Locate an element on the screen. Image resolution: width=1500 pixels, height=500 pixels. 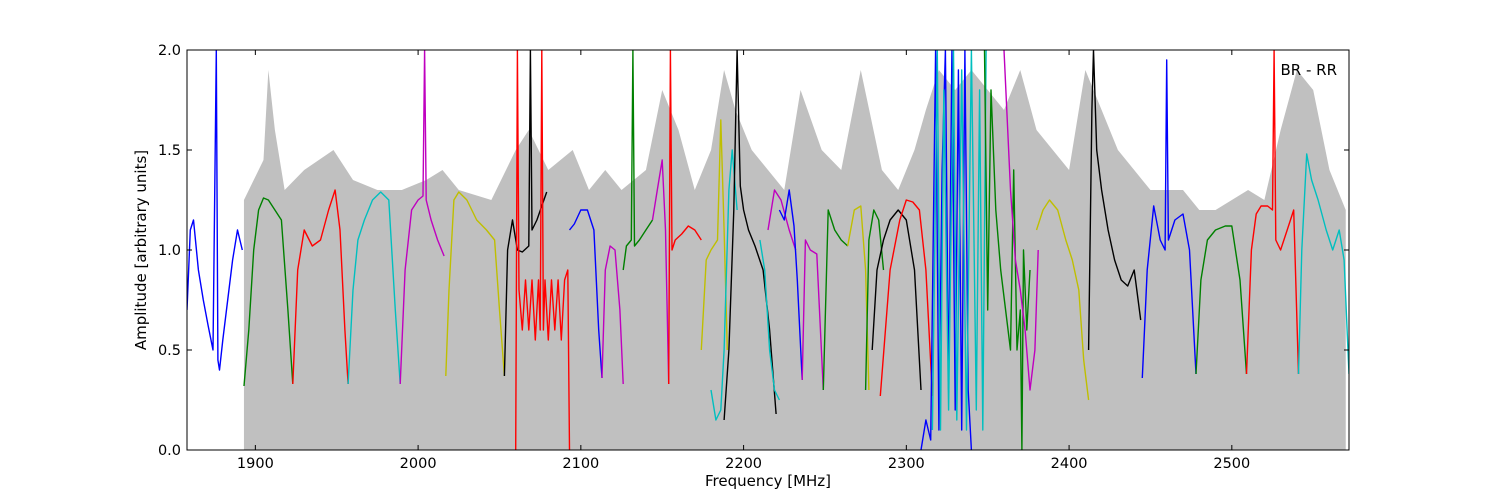
x-tick-label: 1900 is located at coordinates (255, 464).